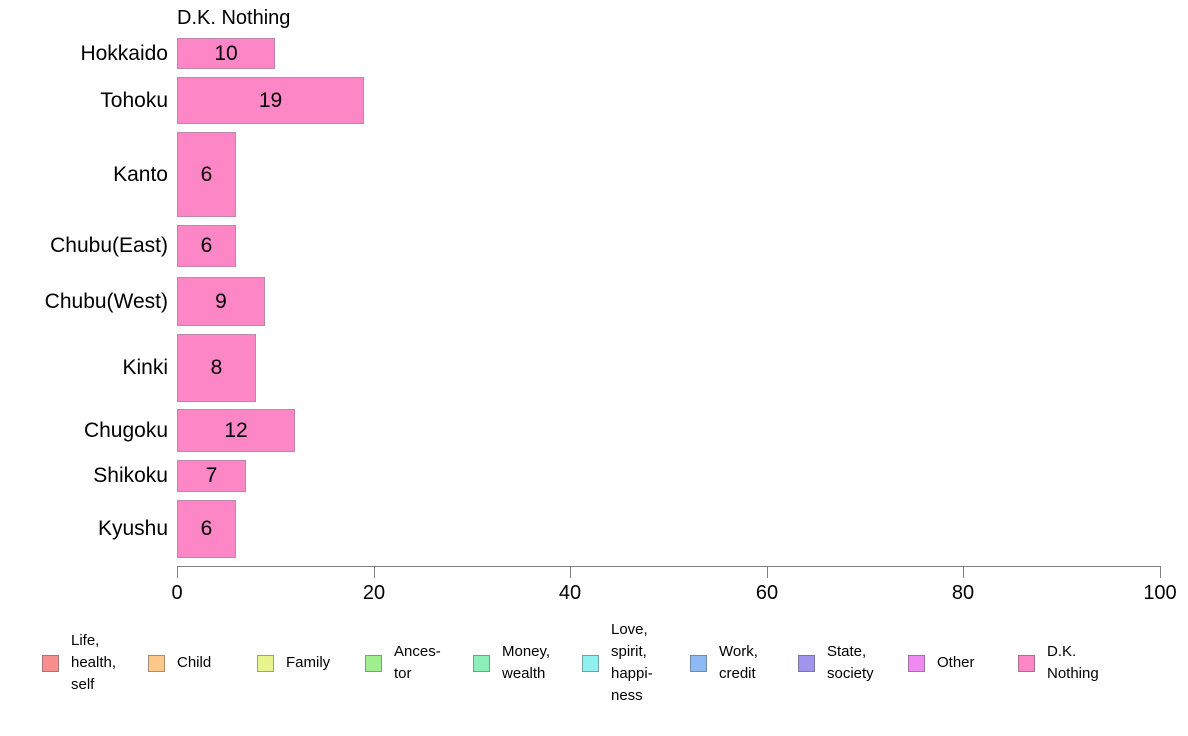 Image resolution: width=1188 pixels, height=736 pixels. I want to click on legend-swatch-love-spirit-happiness, so click(590, 663).